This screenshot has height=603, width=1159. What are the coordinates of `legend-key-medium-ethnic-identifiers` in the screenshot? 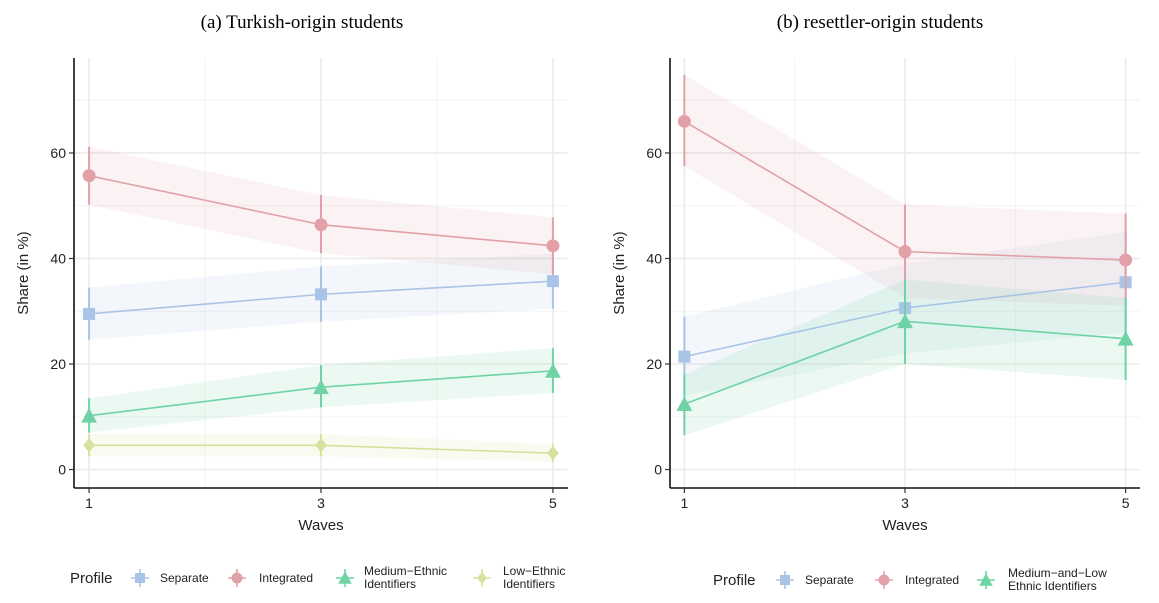 It's located at (345, 577).